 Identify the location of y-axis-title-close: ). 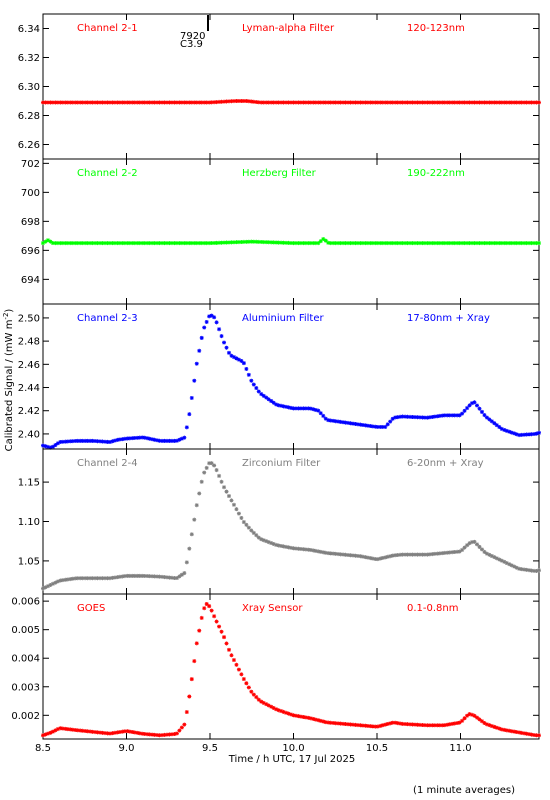
(9, 311).